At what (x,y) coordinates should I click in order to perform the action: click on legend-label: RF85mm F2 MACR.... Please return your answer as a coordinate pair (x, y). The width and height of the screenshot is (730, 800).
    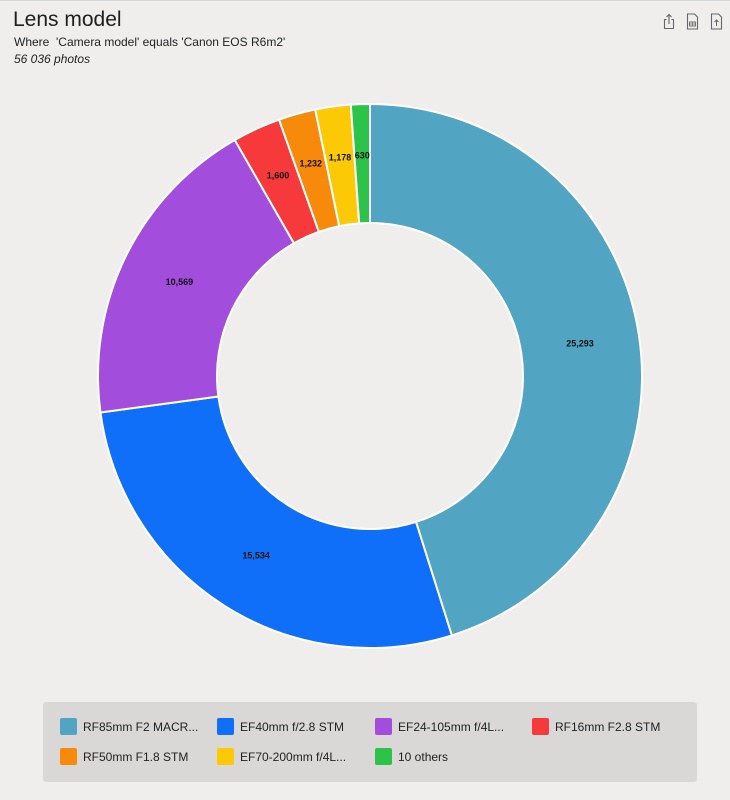
    Looking at the image, I should click on (141, 726).